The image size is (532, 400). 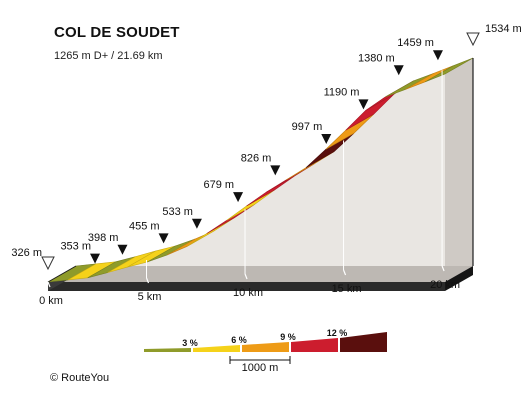 What do you see at coordinates (473, 39) in the screenshot?
I see `summit-marker` at bounding box center [473, 39].